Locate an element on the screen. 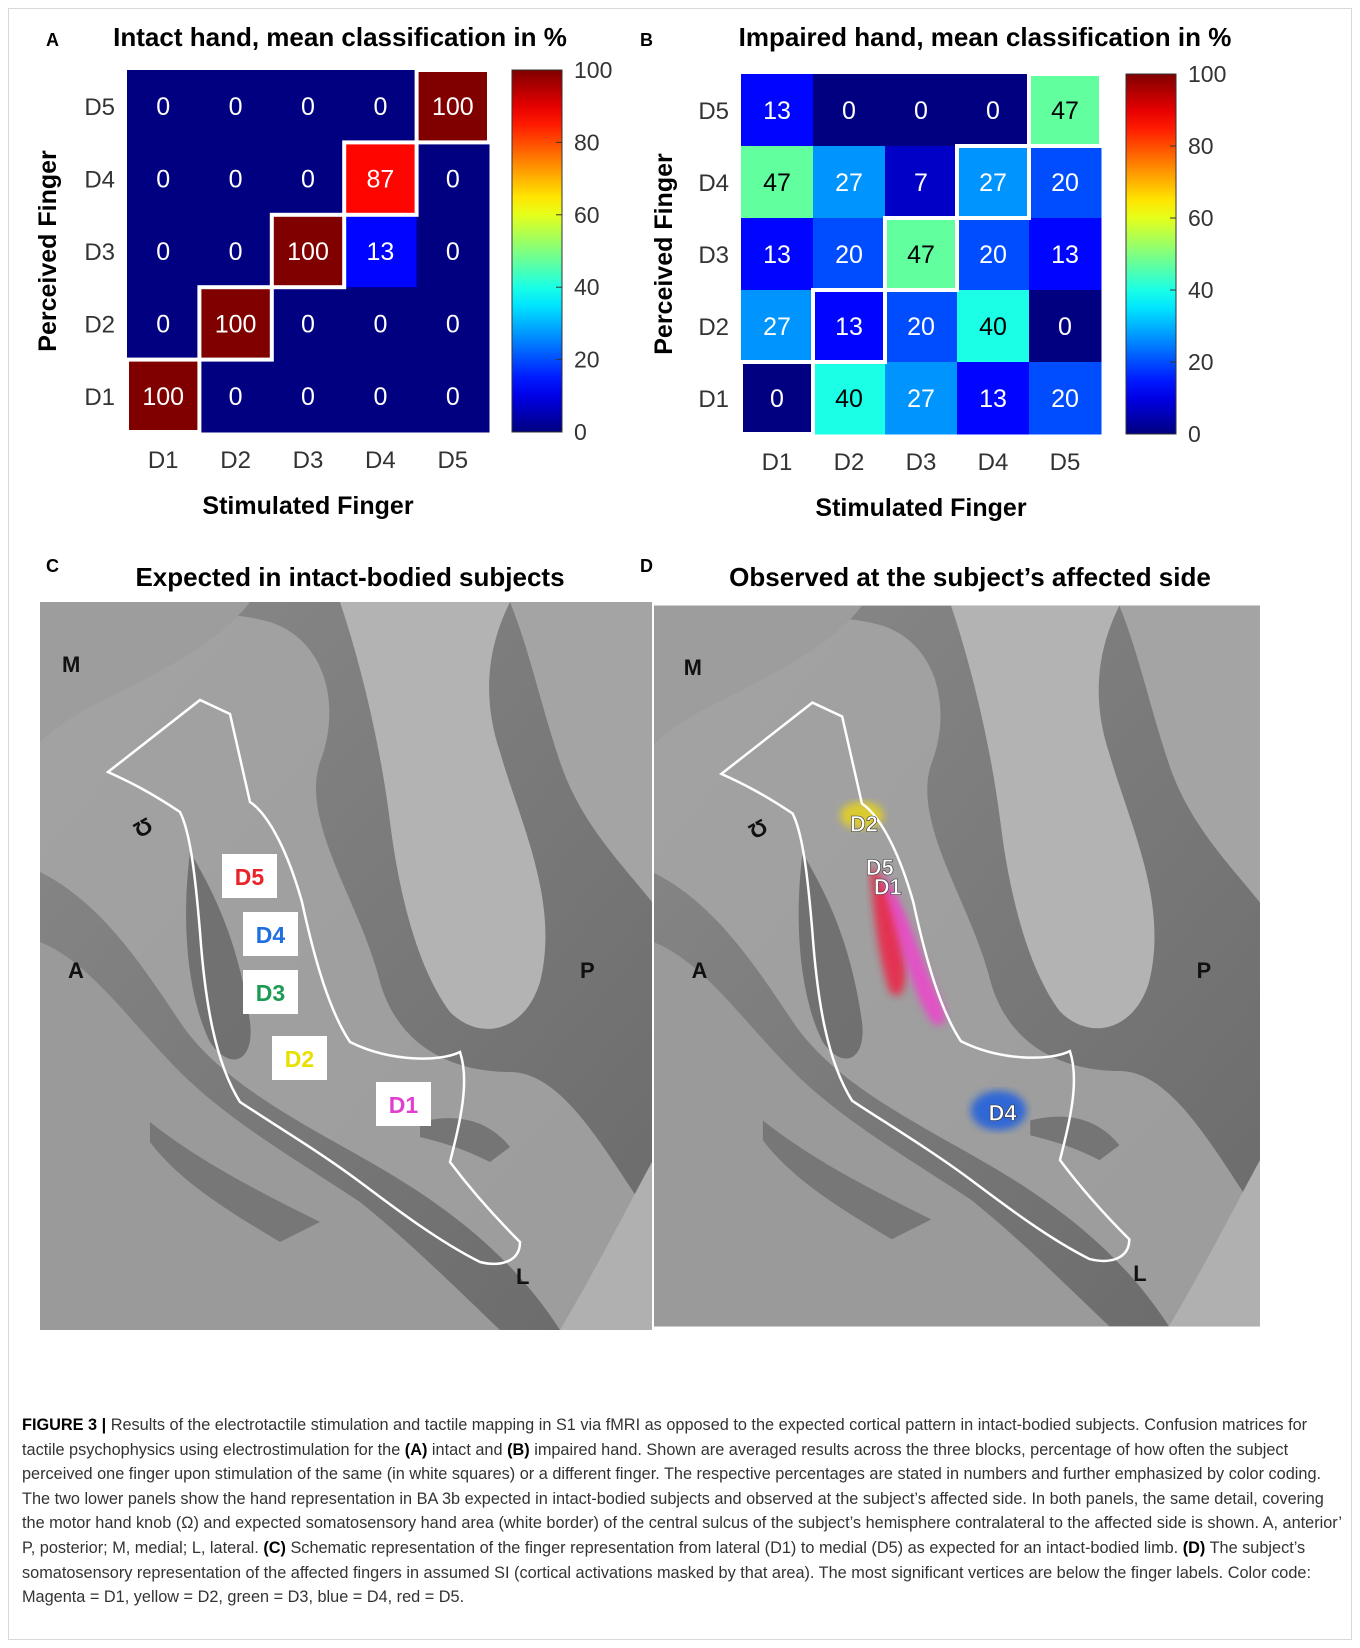  y-axis-label: Perceived Finger is located at coordinates (664, 254).